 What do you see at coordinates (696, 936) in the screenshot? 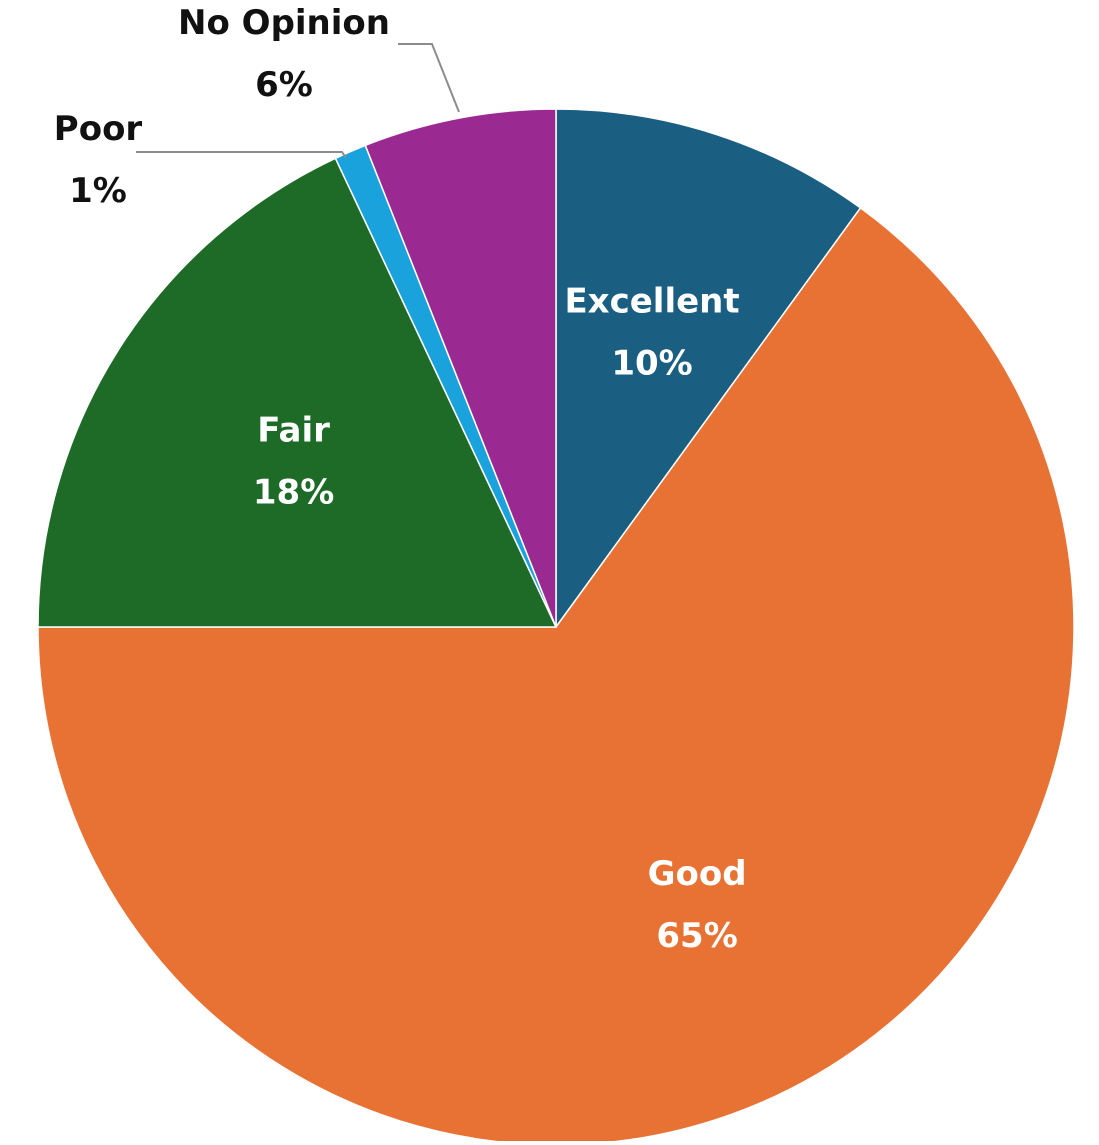
I see `slice-percent-good: 65%` at bounding box center [696, 936].